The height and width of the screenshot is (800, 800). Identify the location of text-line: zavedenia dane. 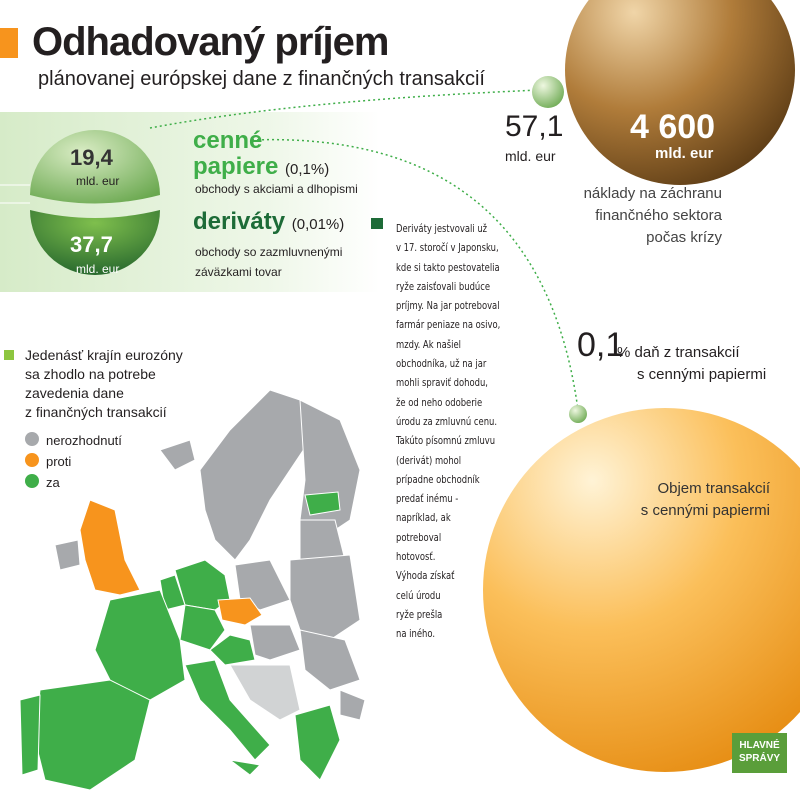
(74, 393).